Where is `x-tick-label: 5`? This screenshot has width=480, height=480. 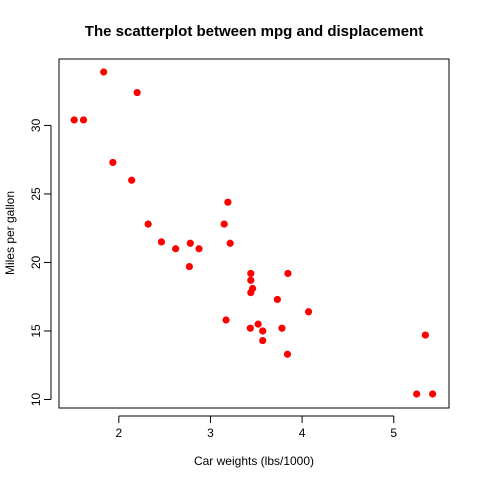 x-tick-label: 5 is located at coordinates (393, 433).